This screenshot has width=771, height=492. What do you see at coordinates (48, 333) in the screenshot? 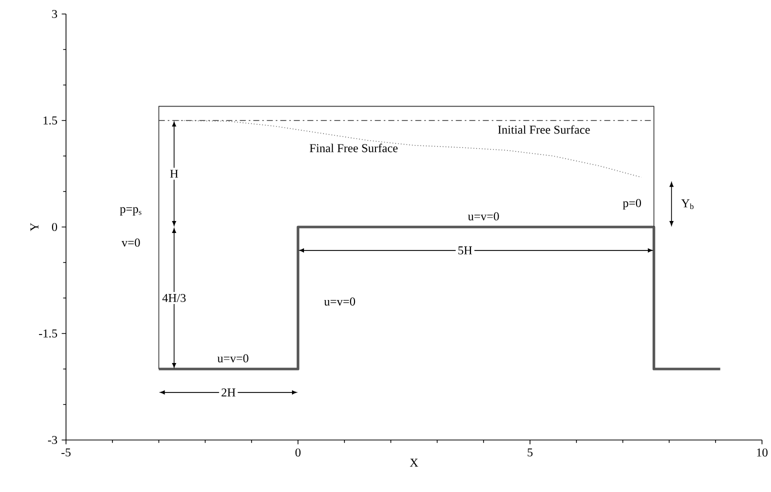
I see `y-tick-label: -1.5` at bounding box center [48, 333].